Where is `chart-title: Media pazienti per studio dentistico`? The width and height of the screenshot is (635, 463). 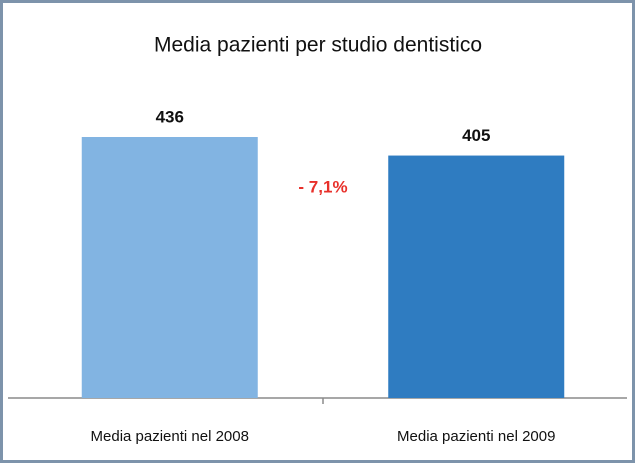 chart-title: Media pazienti per studio dentistico is located at coordinates (318, 45).